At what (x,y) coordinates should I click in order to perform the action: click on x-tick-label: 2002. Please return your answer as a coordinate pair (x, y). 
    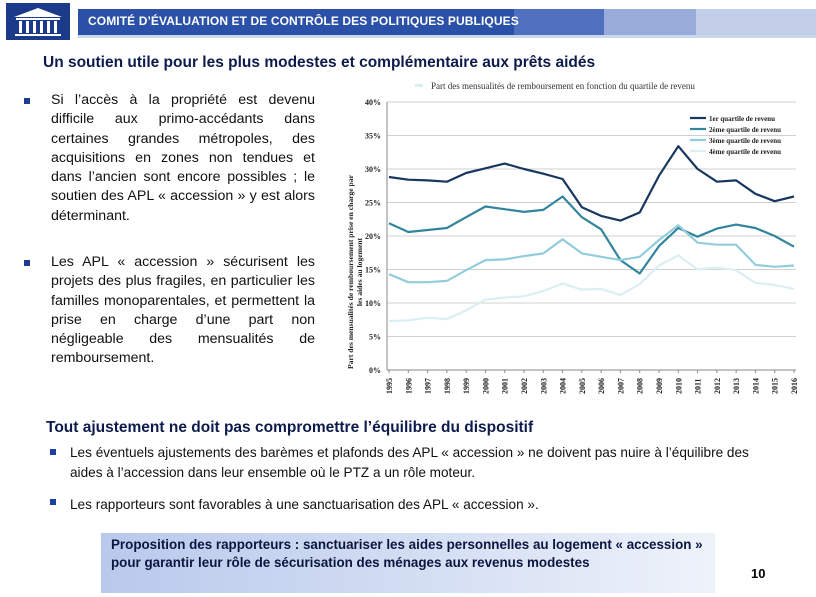
    Looking at the image, I should click on (524, 386).